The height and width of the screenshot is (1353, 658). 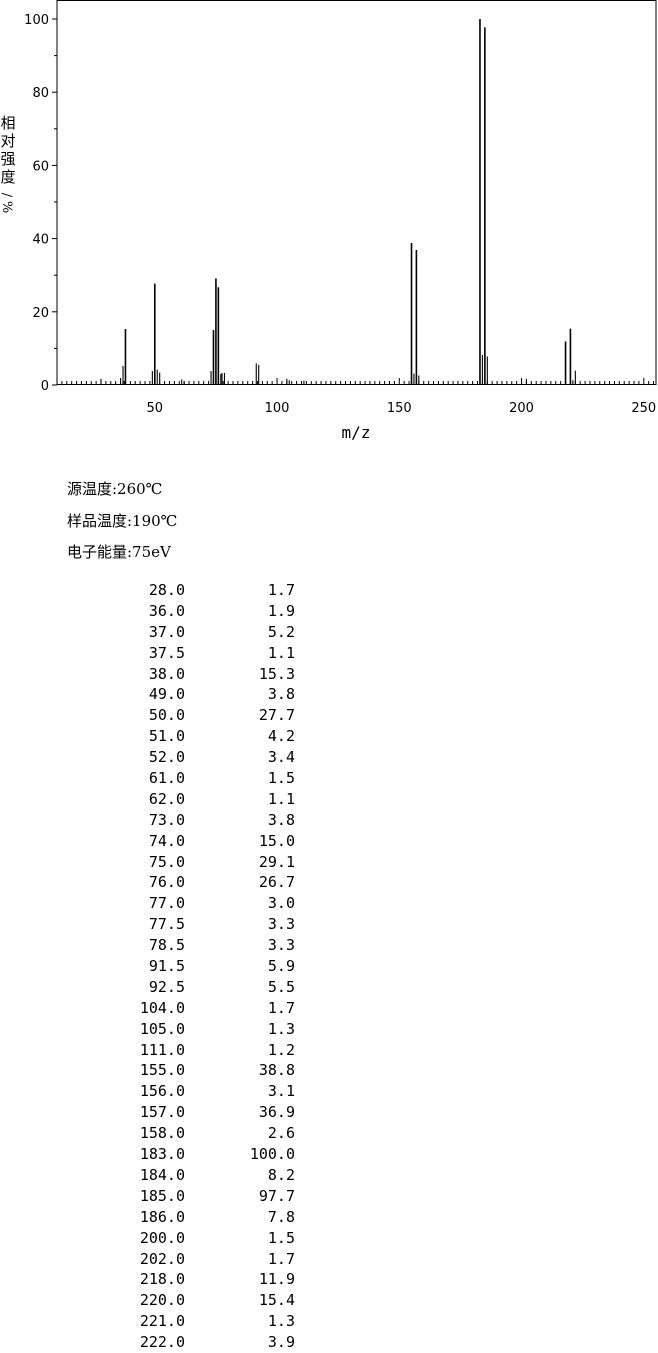 What do you see at coordinates (7, 177) in the screenshot?
I see `y-label-char: 度` at bounding box center [7, 177].